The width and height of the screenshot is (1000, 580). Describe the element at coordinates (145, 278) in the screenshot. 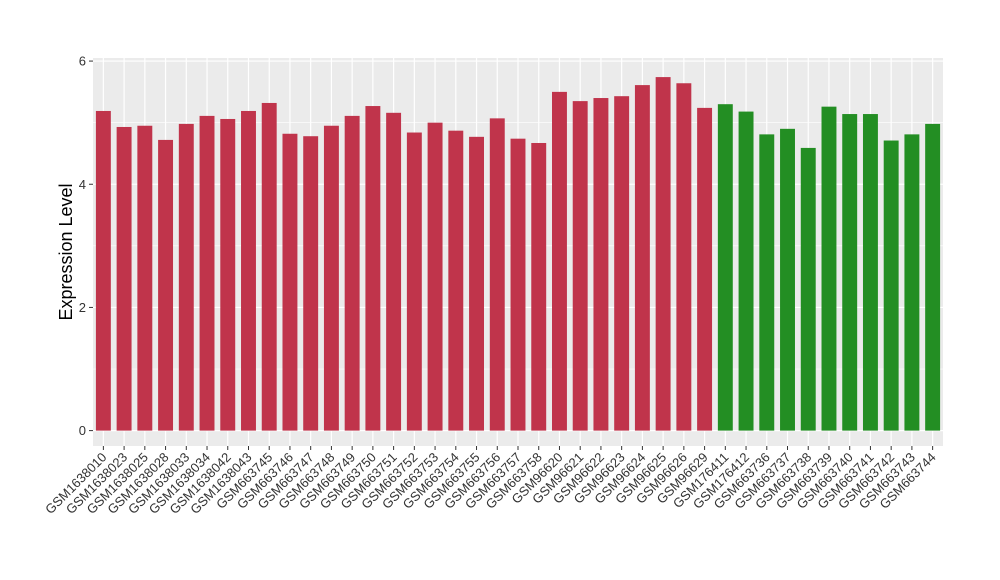

I see `bar-GSM1638025` at that location.